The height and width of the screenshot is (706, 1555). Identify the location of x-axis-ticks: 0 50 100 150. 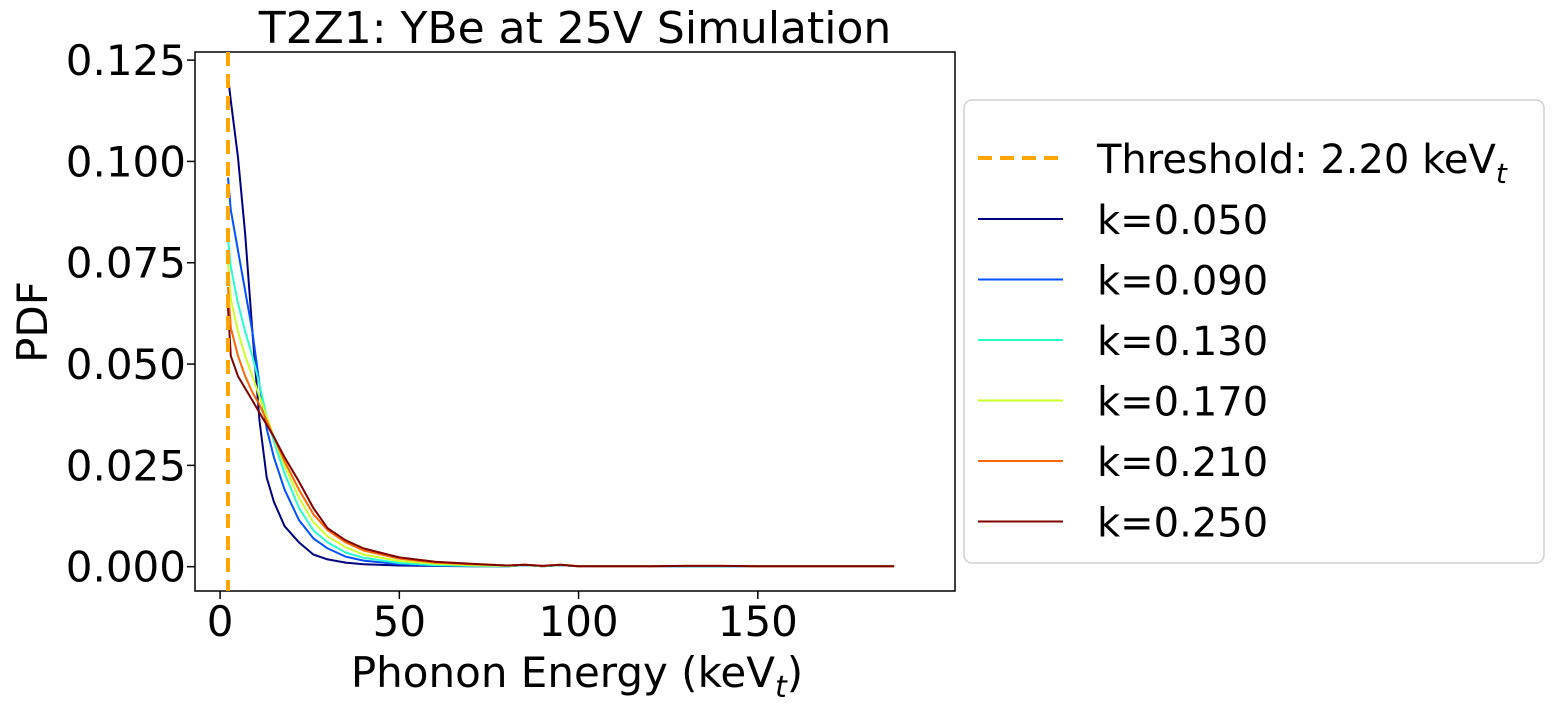
(502, 618).